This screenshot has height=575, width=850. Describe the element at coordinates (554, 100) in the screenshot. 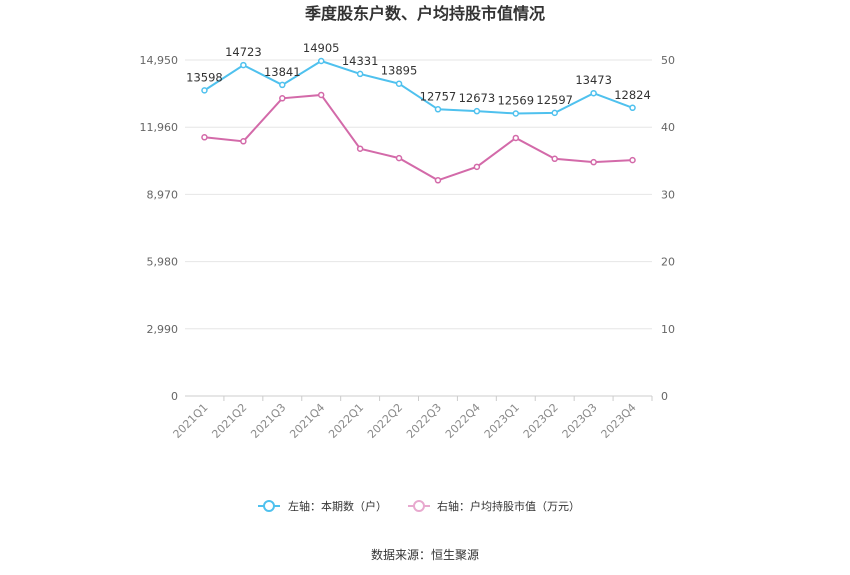

I see `data-label-left: 12597` at that location.